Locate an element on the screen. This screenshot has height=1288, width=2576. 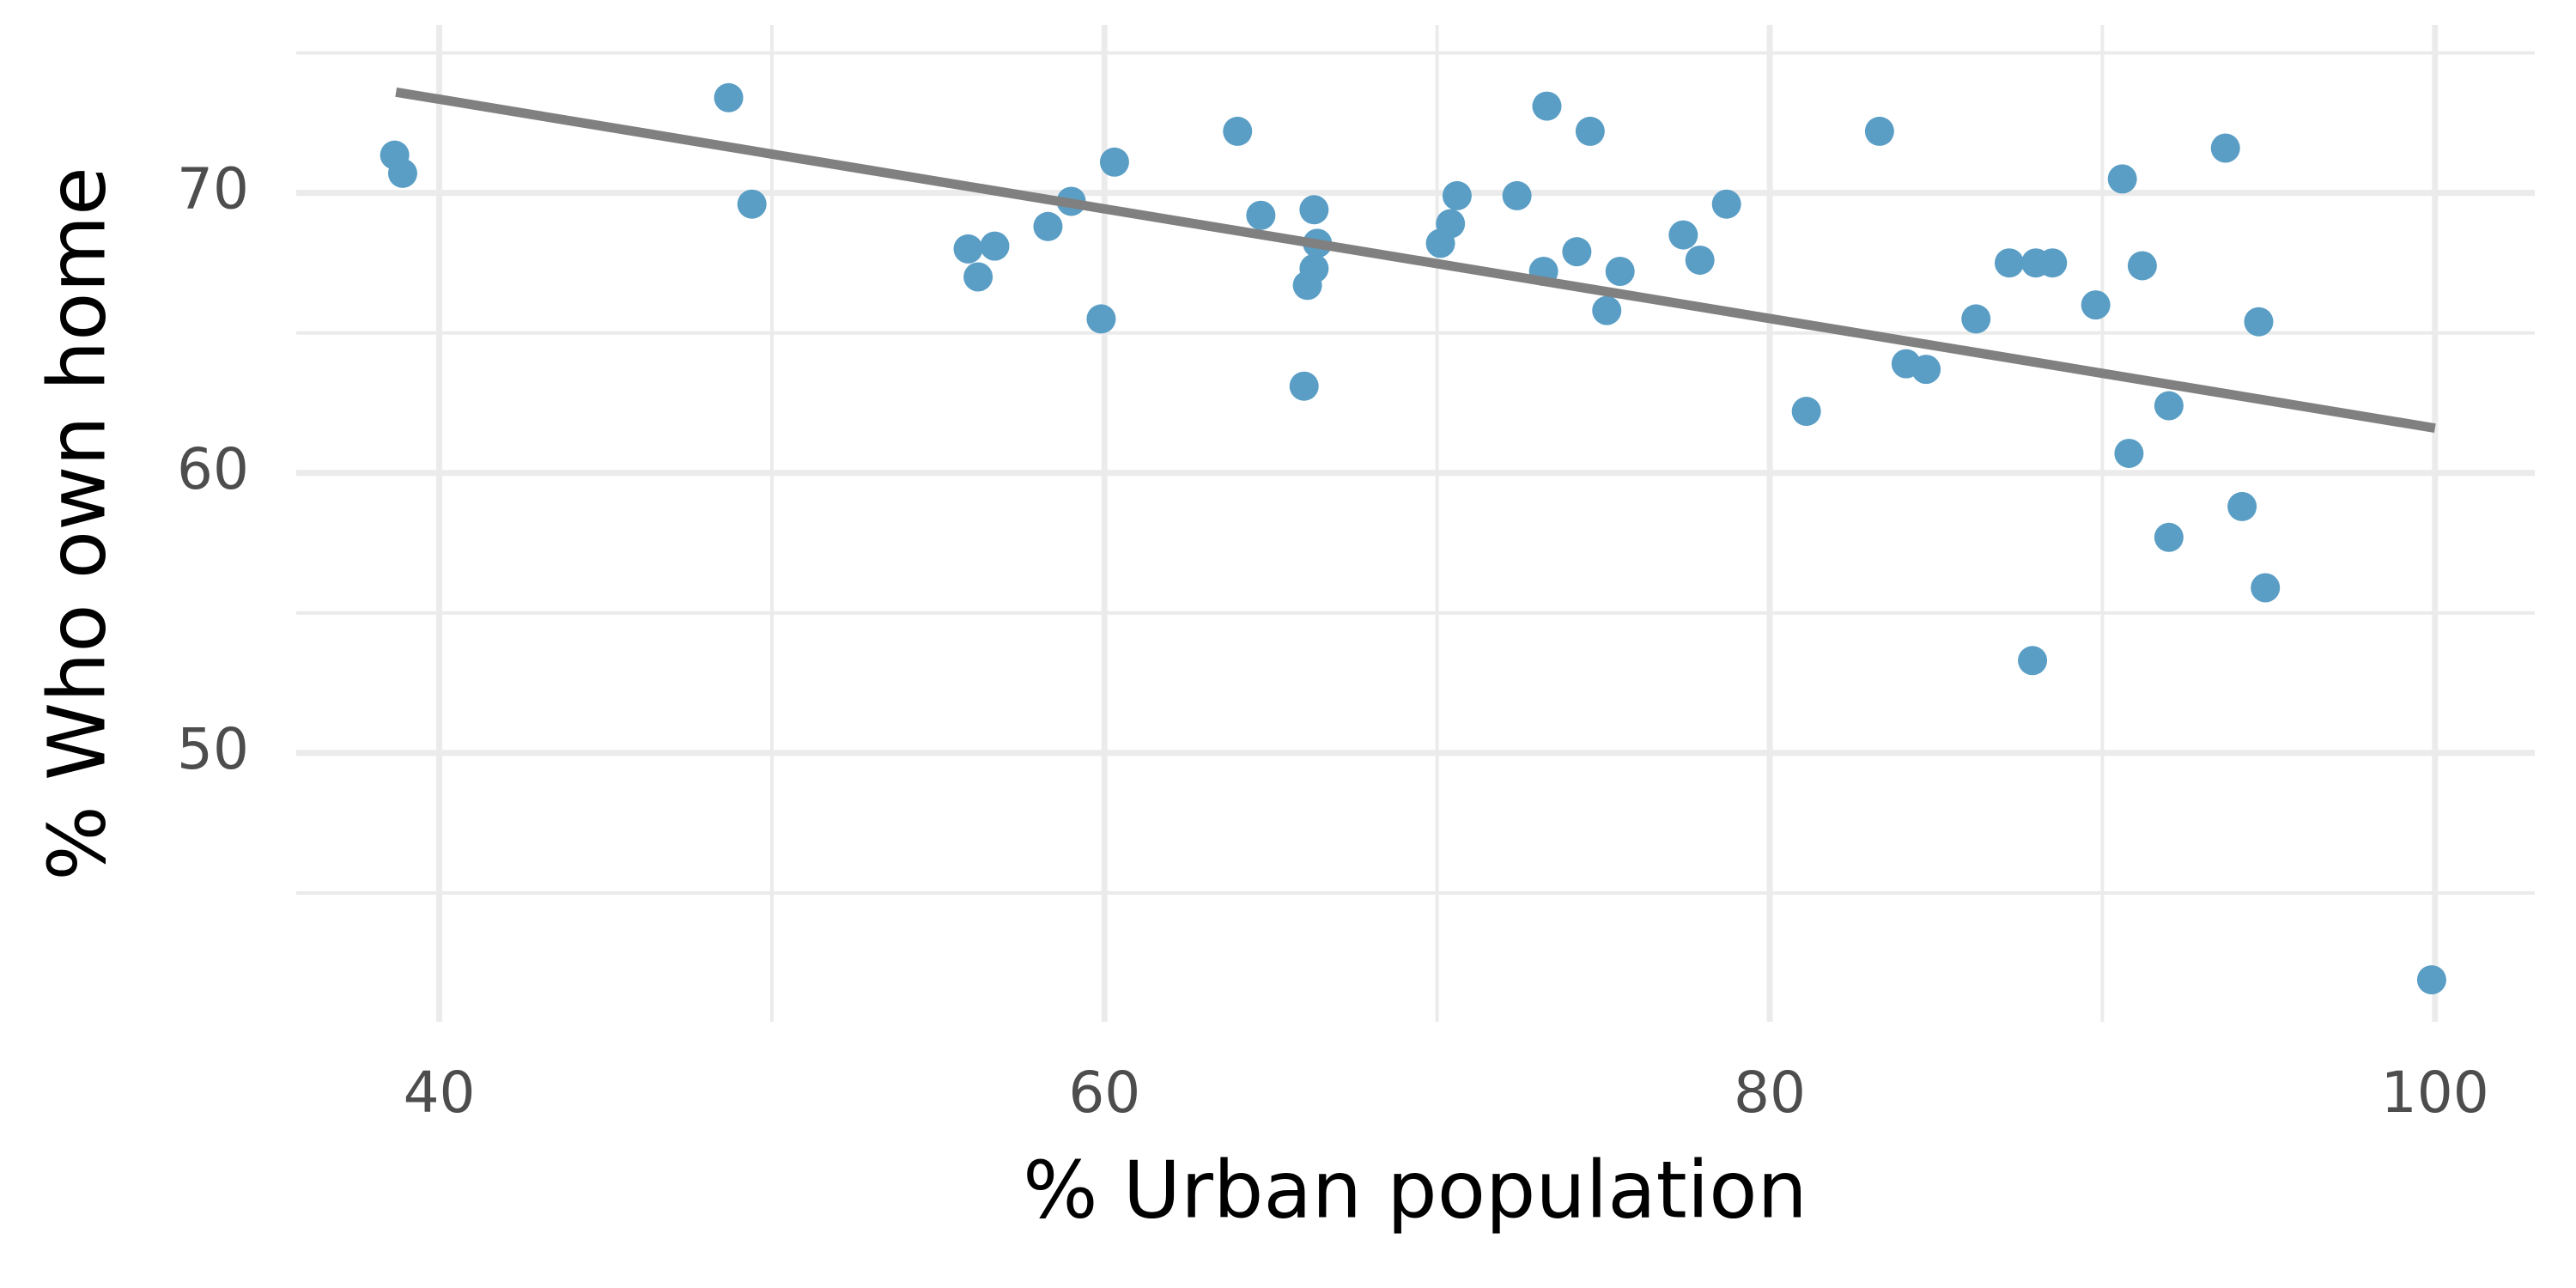
x-axis-title: % Urban population is located at coordinates (1415, 1190).